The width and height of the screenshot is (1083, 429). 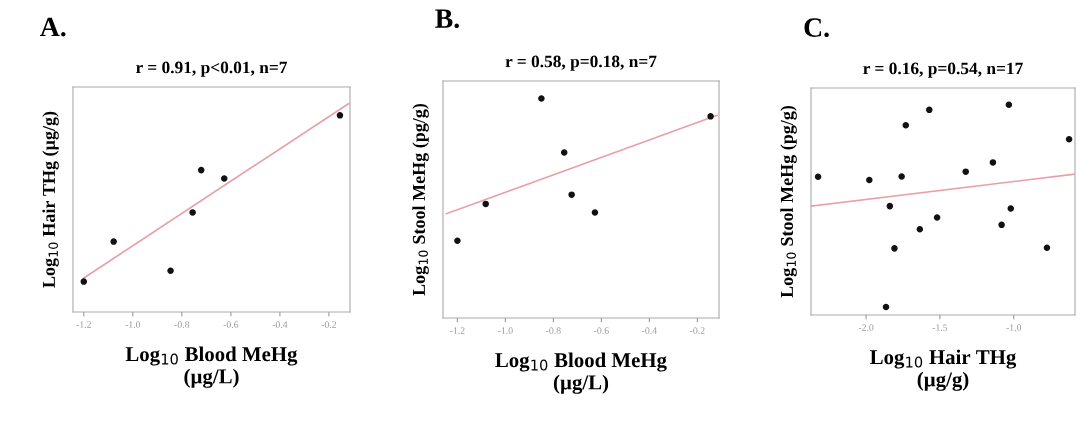 What do you see at coordinates (50, 199) in the screenshot?
I see `y-axis-title: Log$_{10}$ Hair THg (µg/g)` at bounding box center [50, 199].